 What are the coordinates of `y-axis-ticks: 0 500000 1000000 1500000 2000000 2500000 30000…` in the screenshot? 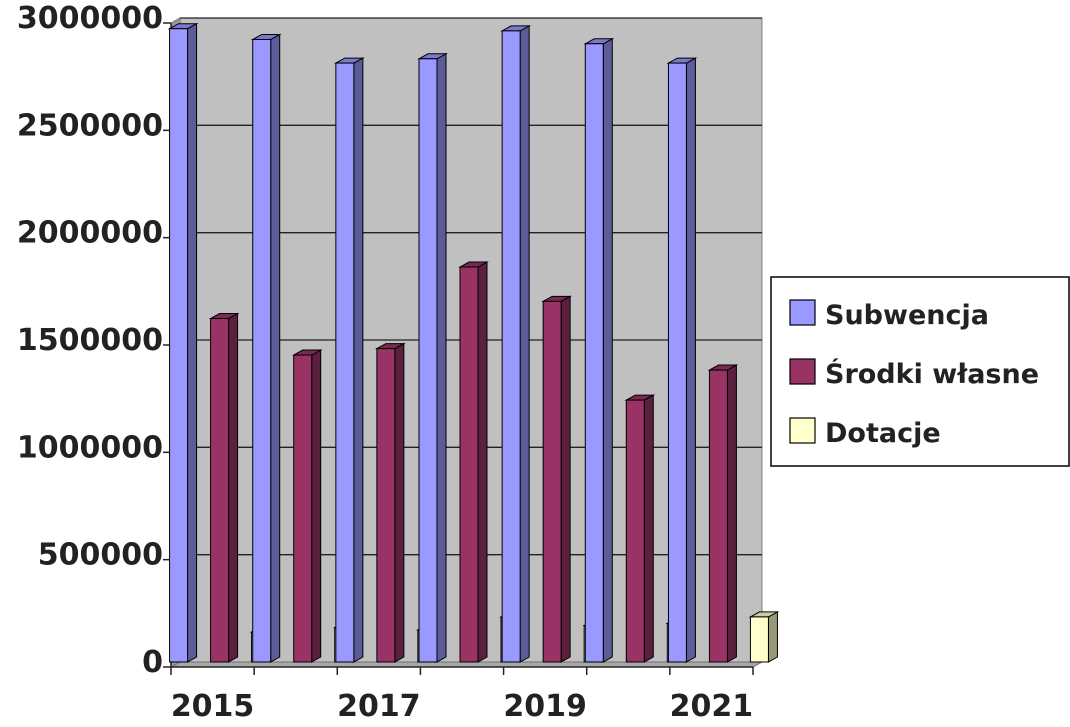 It's located at (94, 340).